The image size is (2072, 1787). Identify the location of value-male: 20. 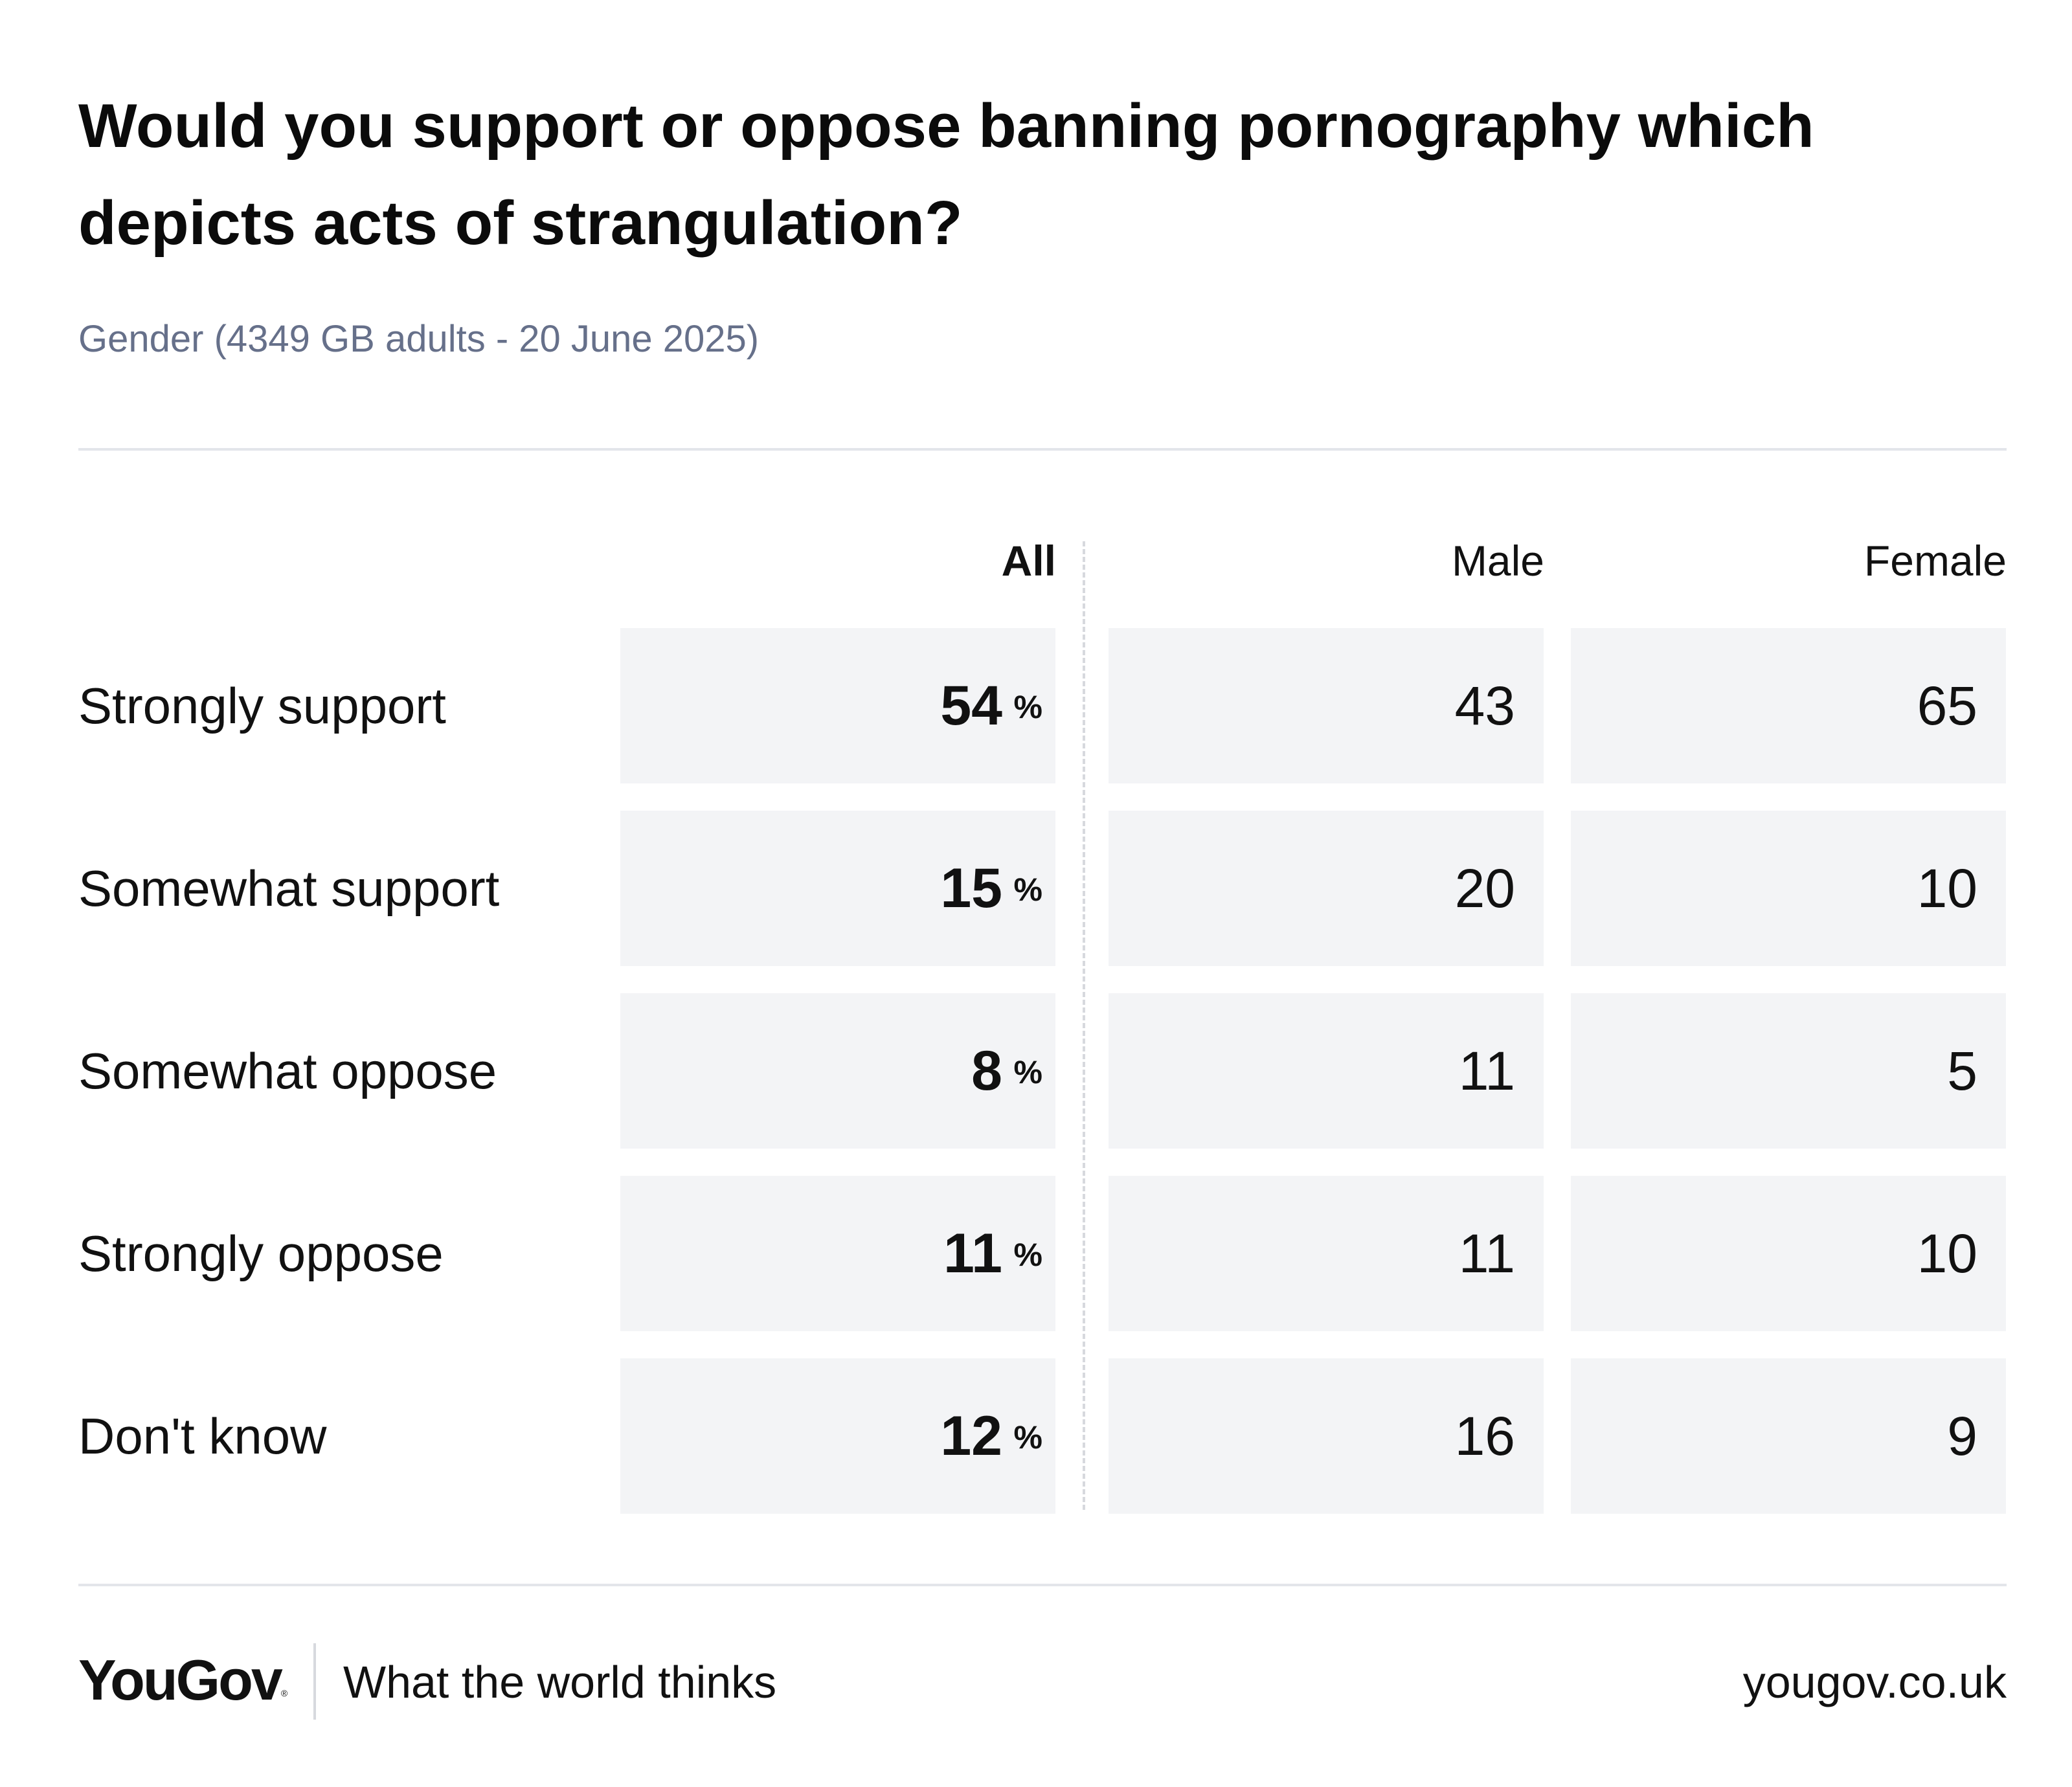
(1484, 889).